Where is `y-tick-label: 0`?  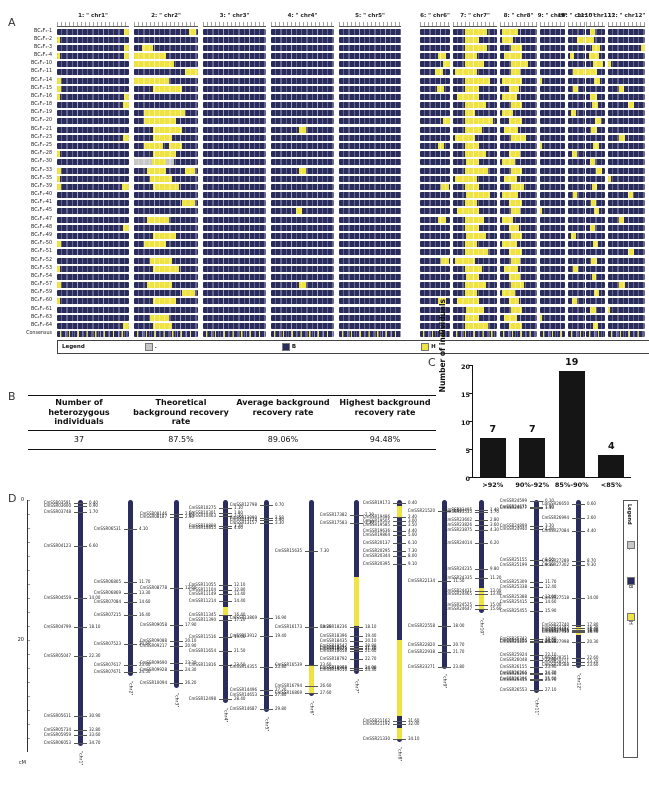 y-tick-label: 0 is located at coordinates (467, 479).